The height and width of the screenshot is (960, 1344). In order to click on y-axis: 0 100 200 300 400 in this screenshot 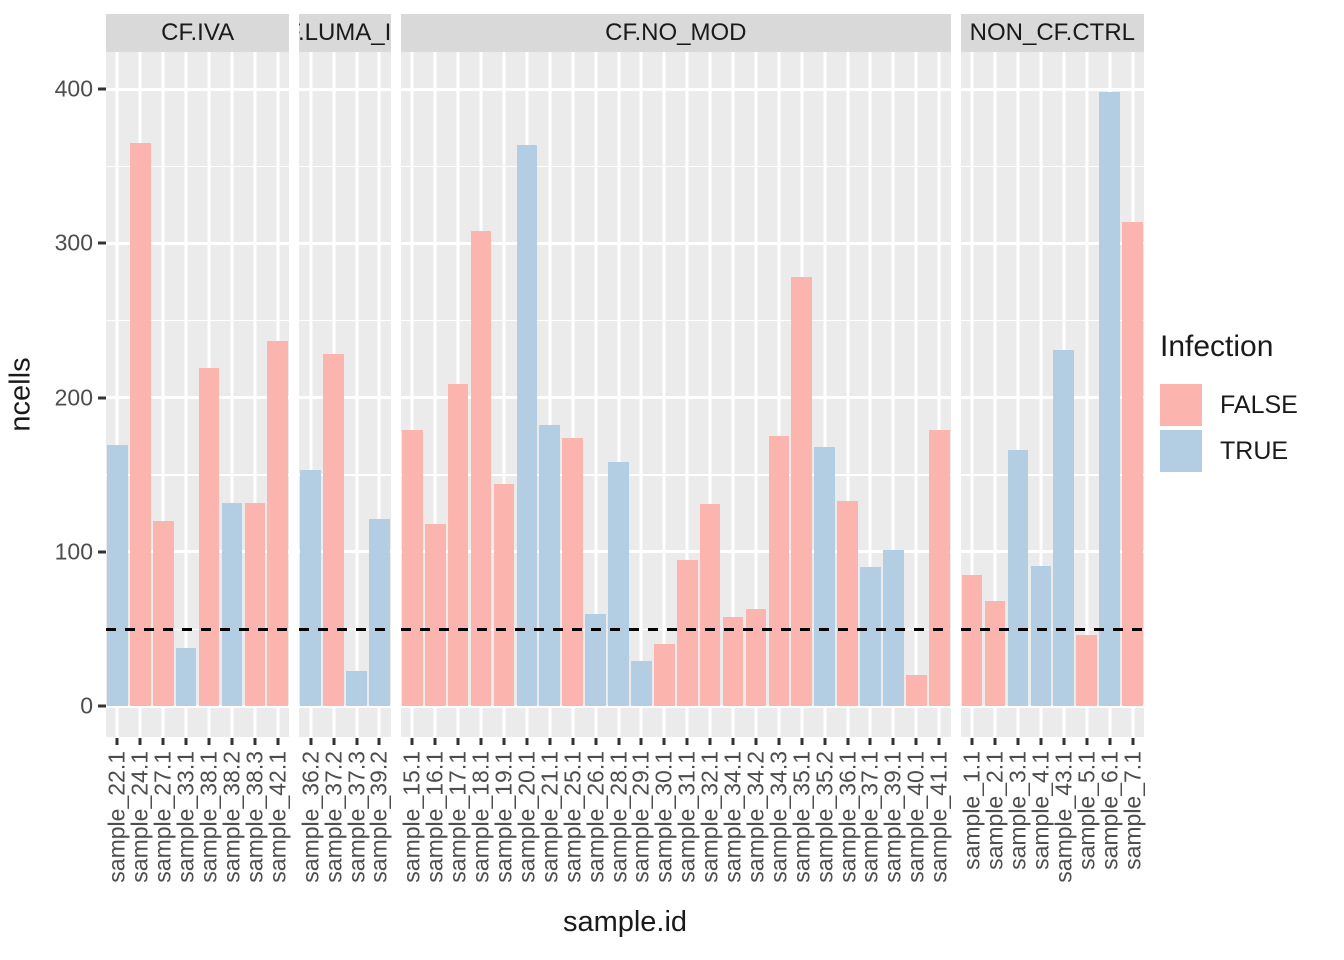, I will do `click(74, 394)`.